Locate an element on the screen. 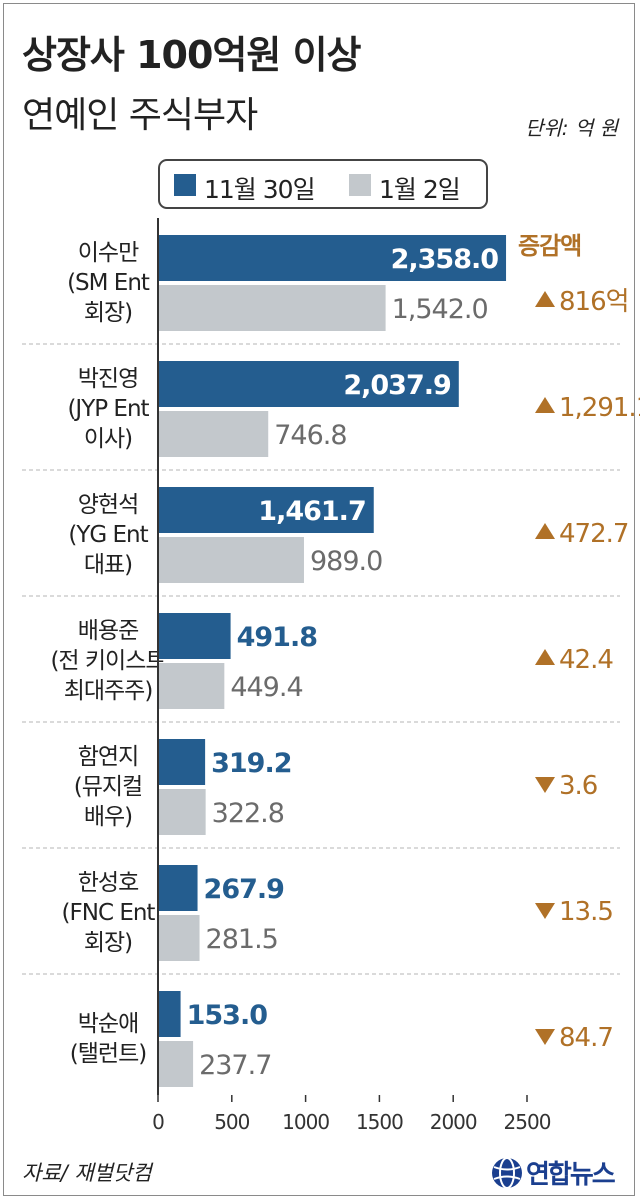 Image resolution: width=640 pixels, height=1201 pixels. value-label-jan2: 989.0 is located at coordinates (346, 561).